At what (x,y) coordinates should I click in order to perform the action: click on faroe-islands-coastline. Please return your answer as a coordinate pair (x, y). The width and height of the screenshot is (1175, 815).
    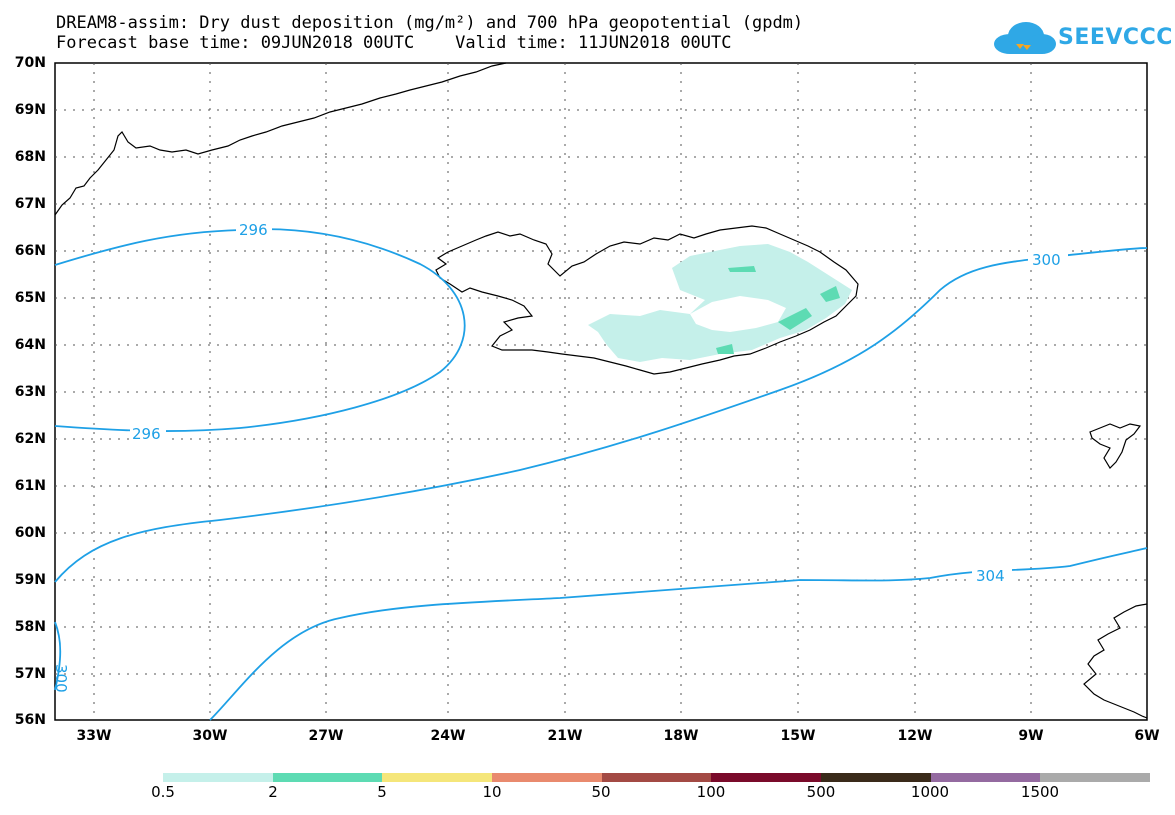
    Looking at the image, I should click on (1115, 446).